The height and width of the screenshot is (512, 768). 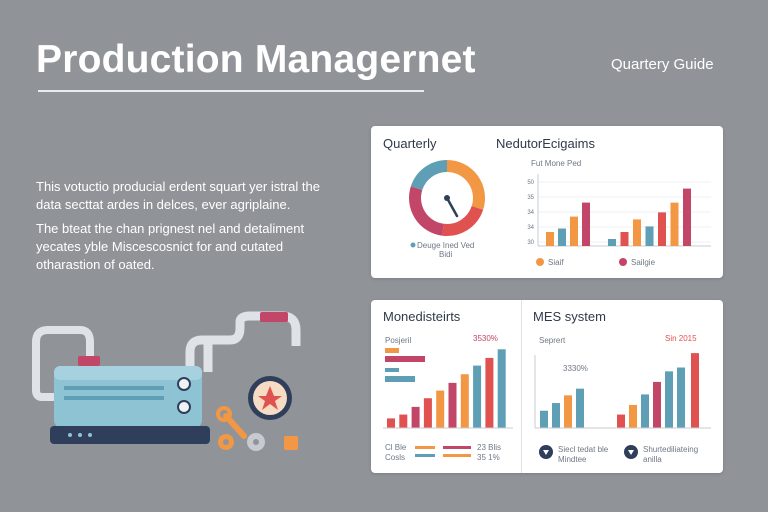 I want to click on valve-cap, so click(x=274, y=317).